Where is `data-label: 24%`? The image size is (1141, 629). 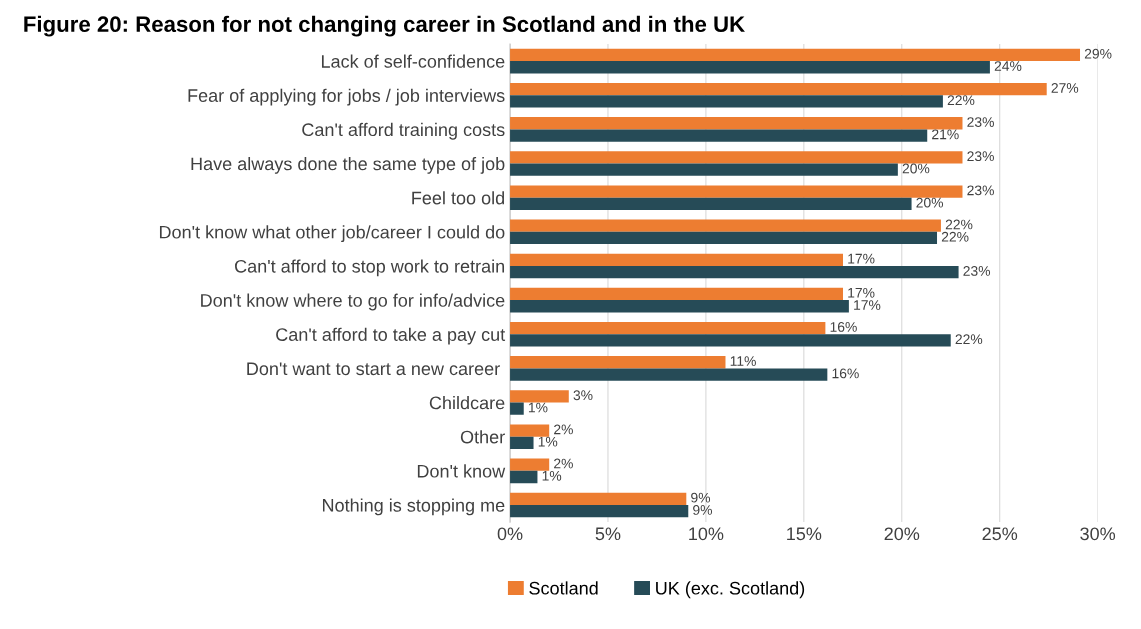
data-label: 24% is located at coordinates (1008, 66).